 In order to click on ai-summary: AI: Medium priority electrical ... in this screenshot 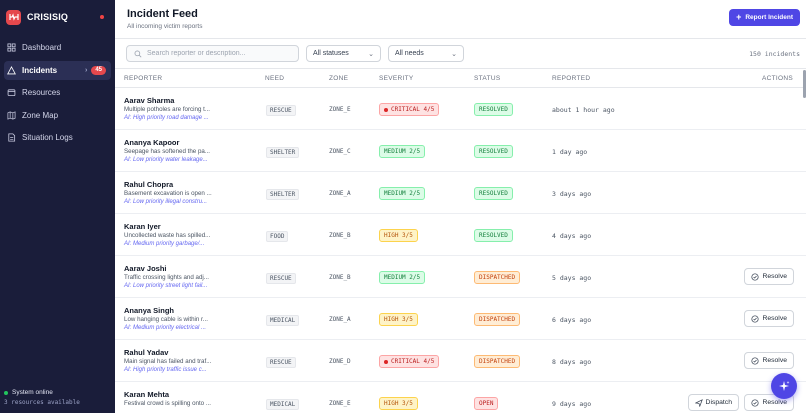, I will do `click(165, 328)`.